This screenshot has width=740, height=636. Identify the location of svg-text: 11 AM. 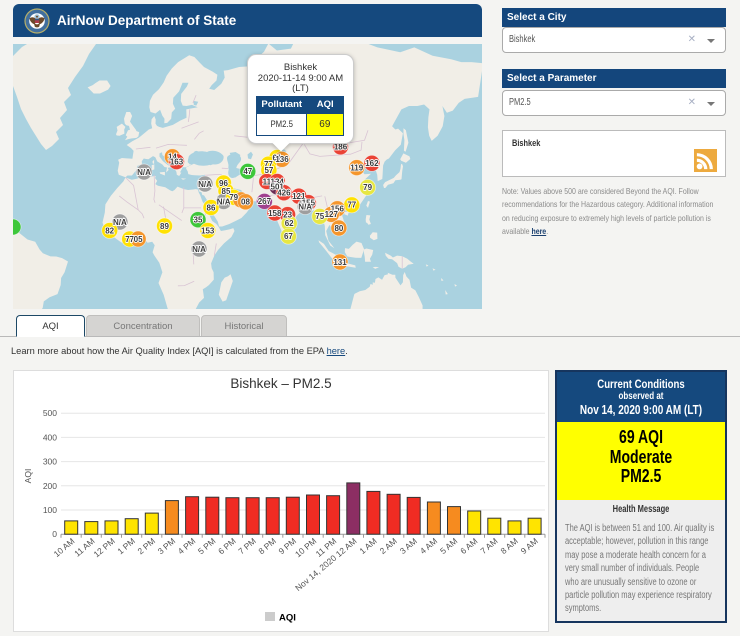
(84, 547).